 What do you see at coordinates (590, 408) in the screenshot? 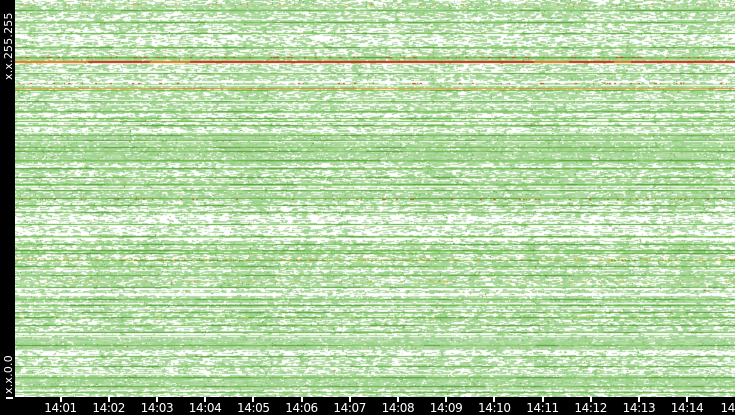
I see `x-tick-label: 14:12` at bounding box center [590, 408].